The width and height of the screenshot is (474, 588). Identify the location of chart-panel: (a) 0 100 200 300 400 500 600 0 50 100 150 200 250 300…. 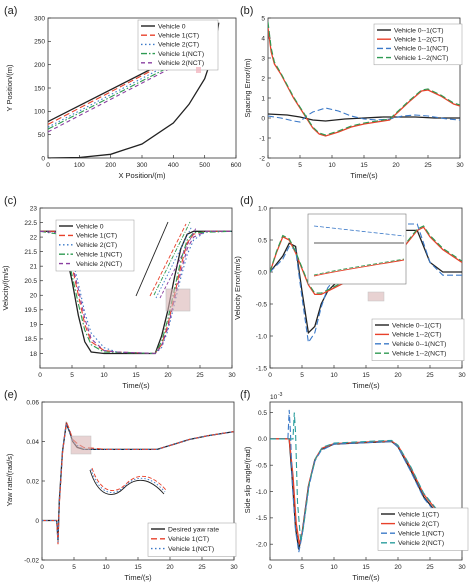
(123, 92).